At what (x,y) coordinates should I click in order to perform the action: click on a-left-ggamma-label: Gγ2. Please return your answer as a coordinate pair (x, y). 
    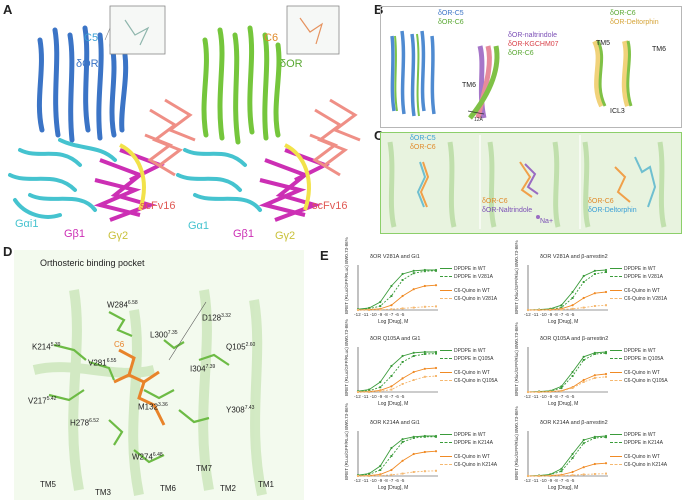
    Looking at the image, I should click on (118, 236).